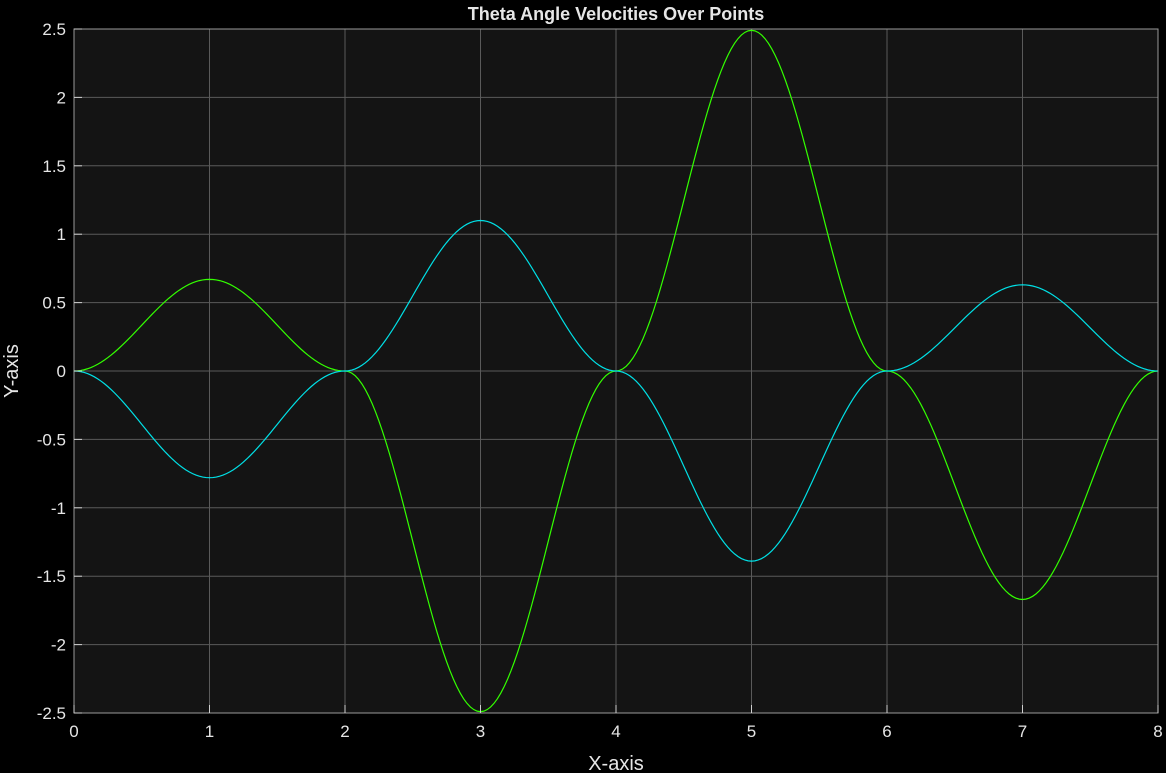 This screenshot has height=773, width=1166. I want to click on x-tick-label: 1, so click(209, 731).